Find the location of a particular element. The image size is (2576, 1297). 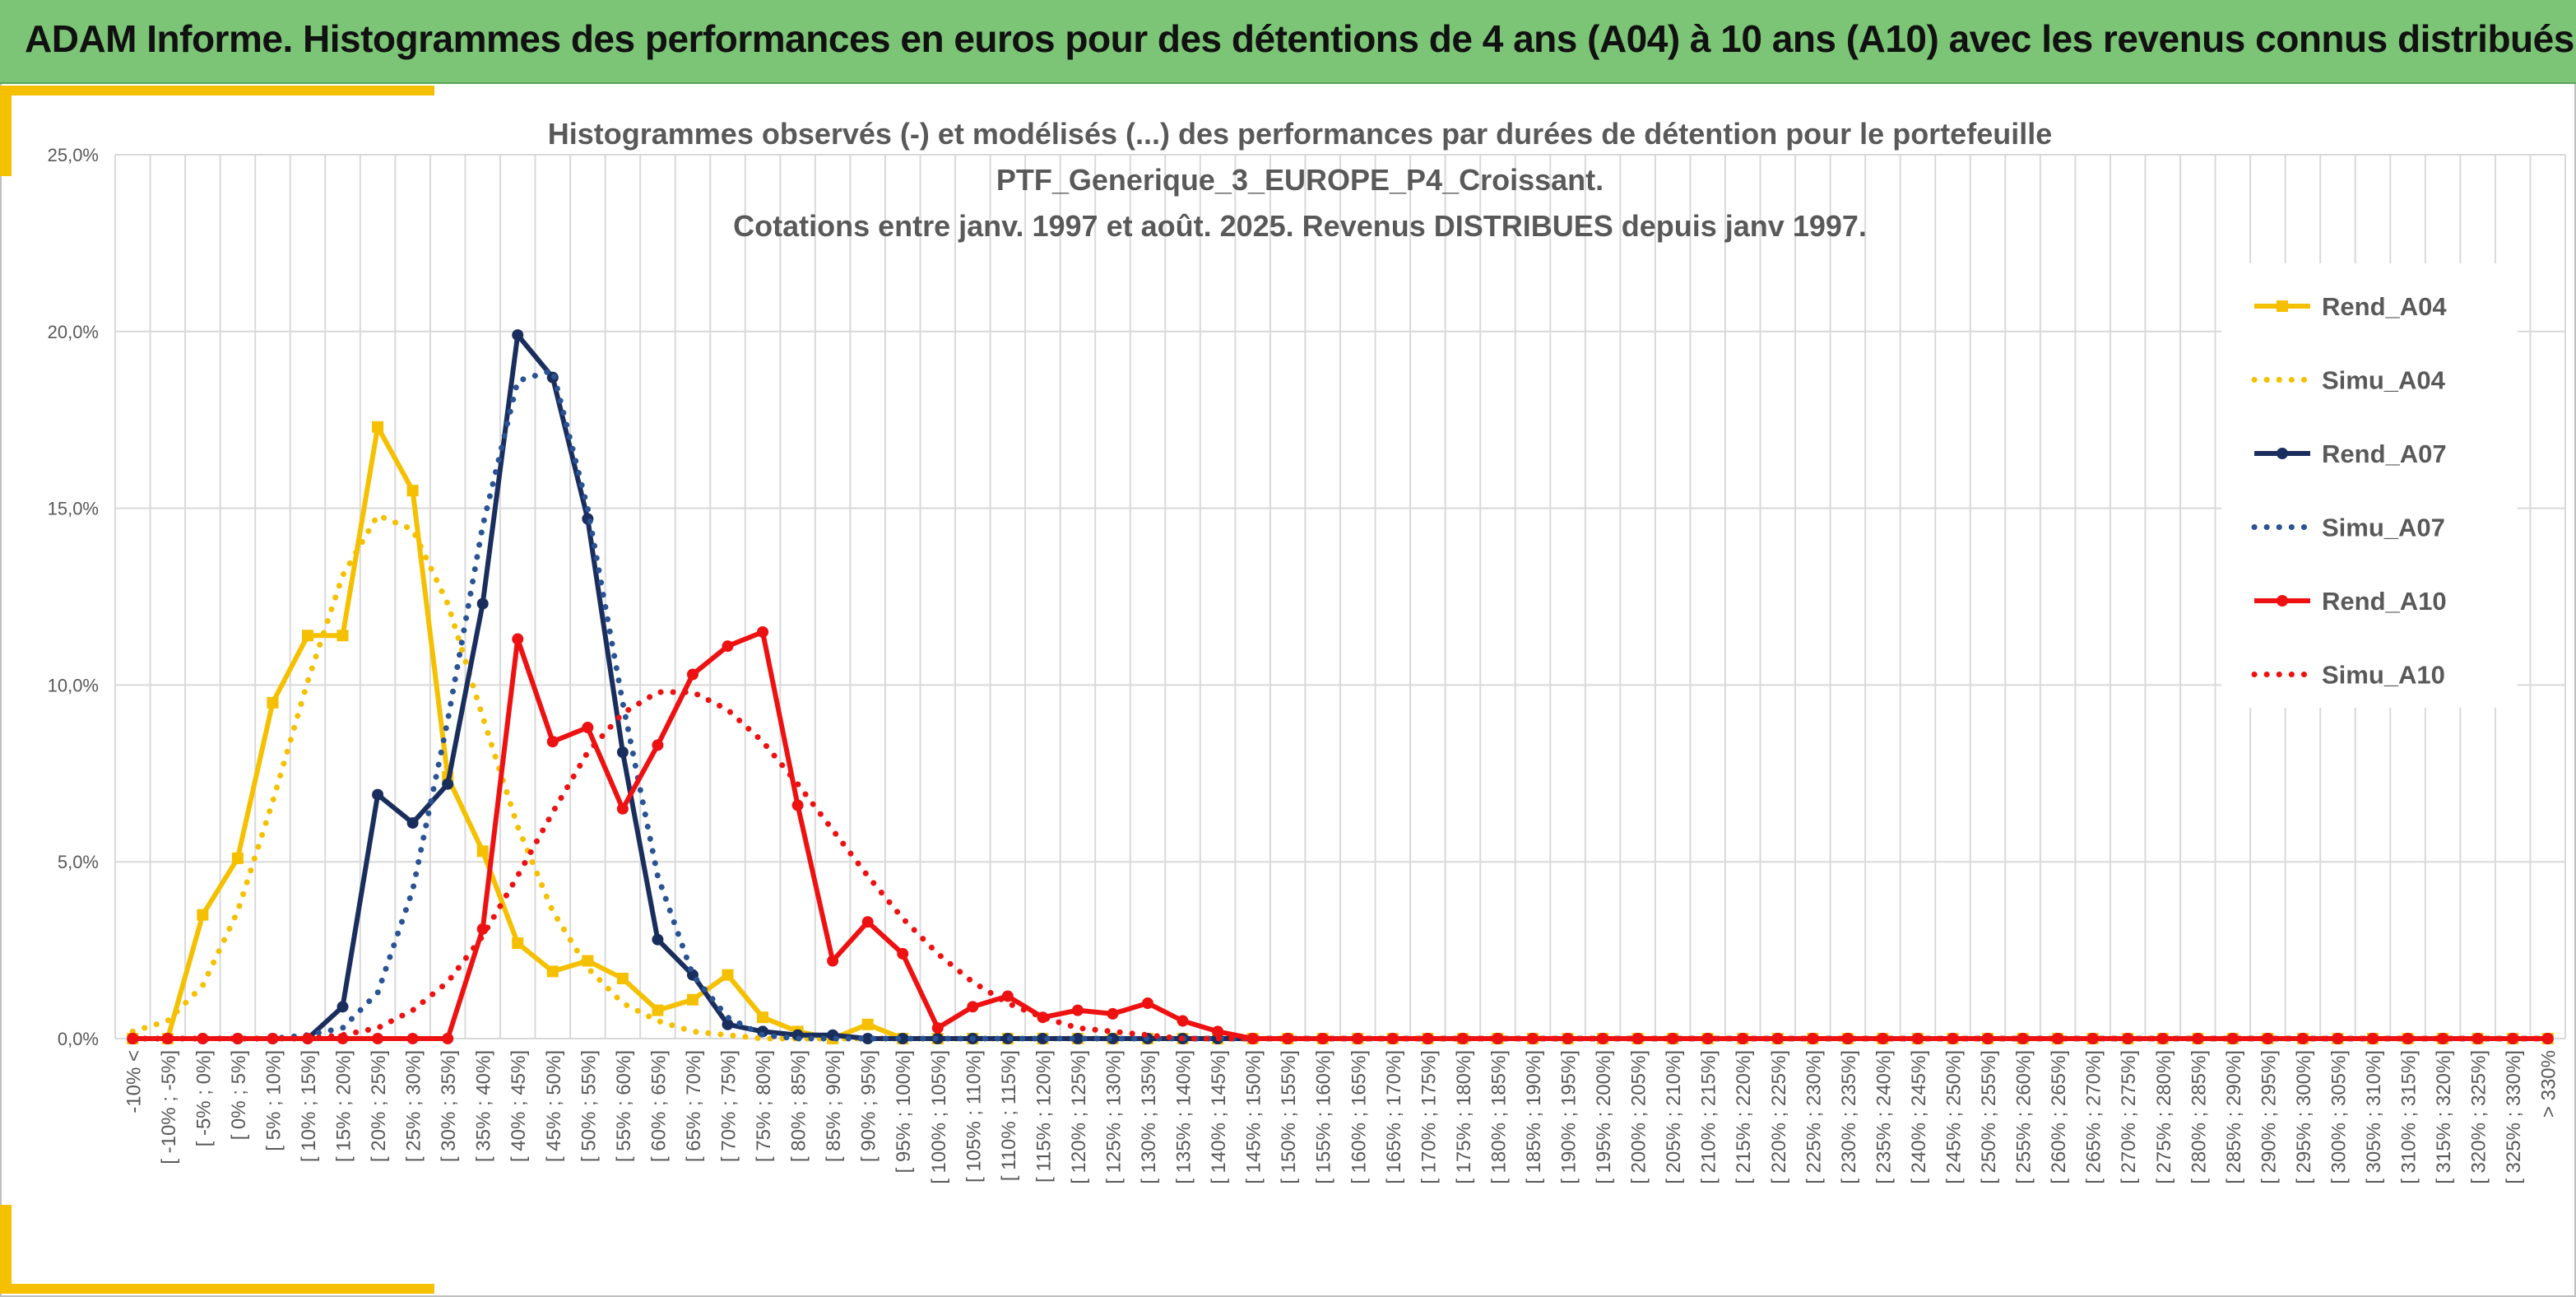

x-tick-label: [ 280% ; 285%] is located at coordinates (2199, 1117).